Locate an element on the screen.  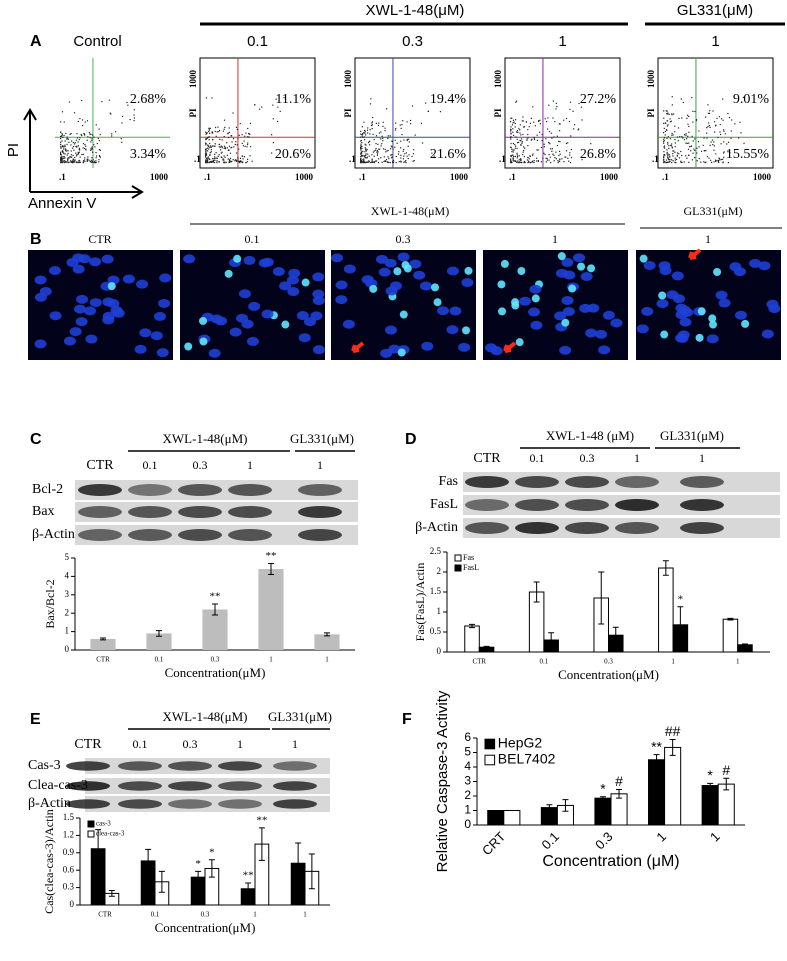
axis-tick-label: 1000 is located at coordinates (193, 79).